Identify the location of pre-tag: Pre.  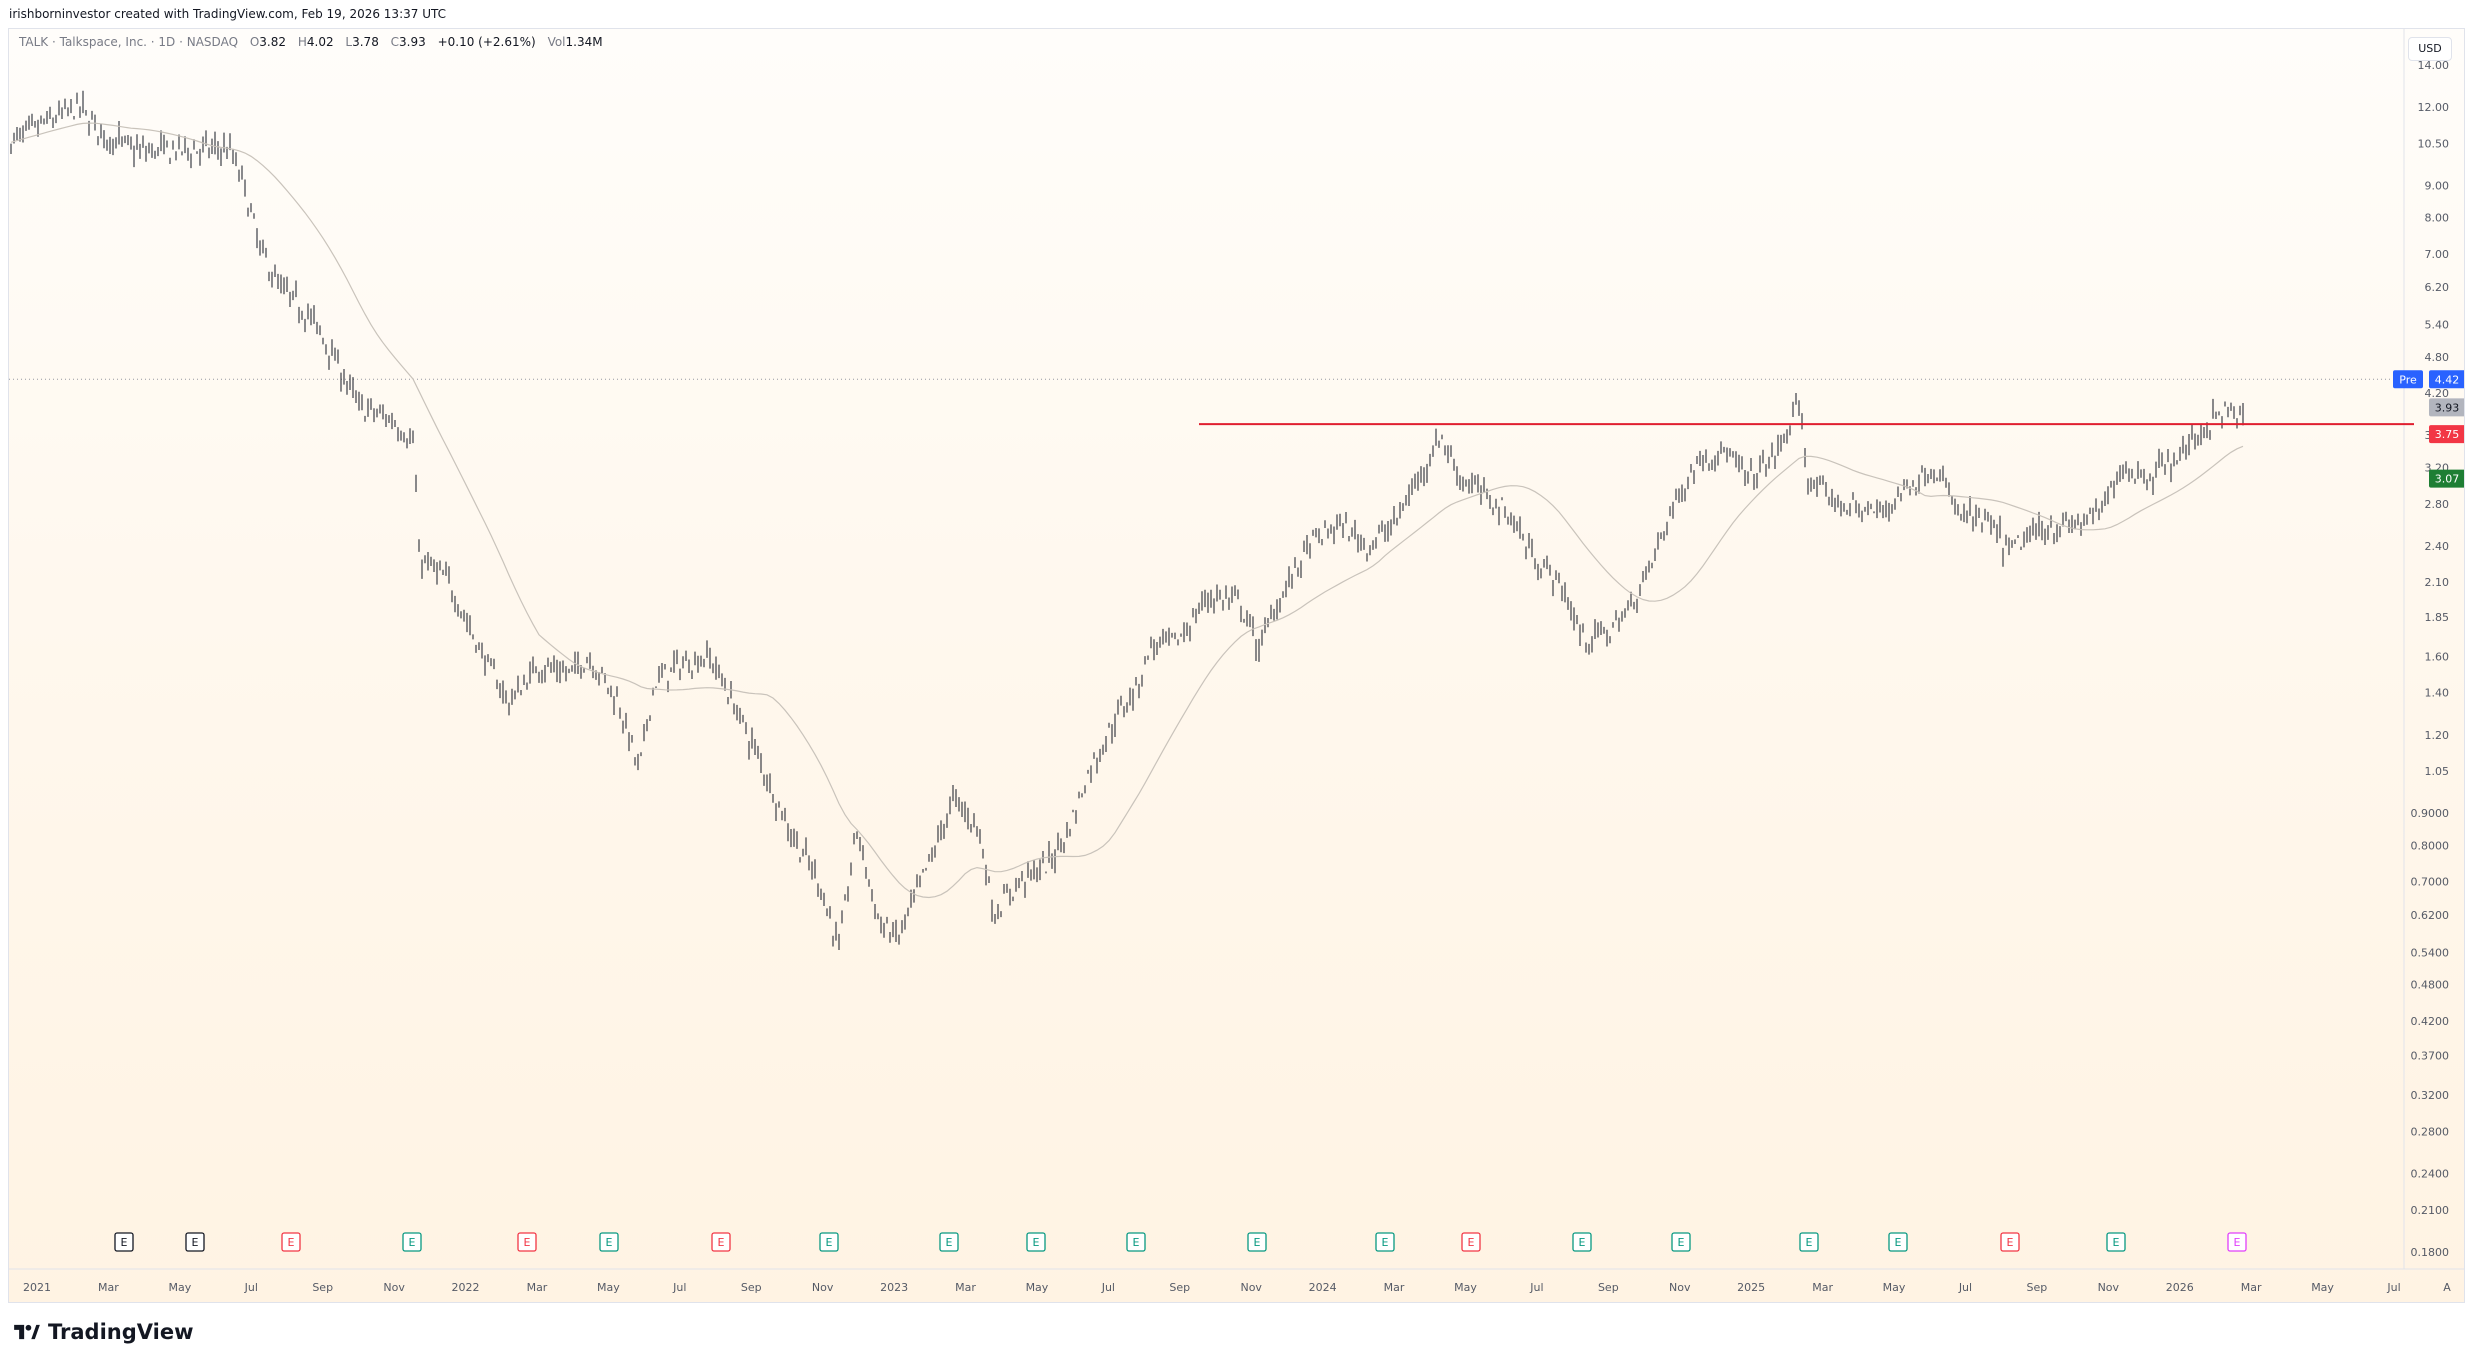
(2408, 379).